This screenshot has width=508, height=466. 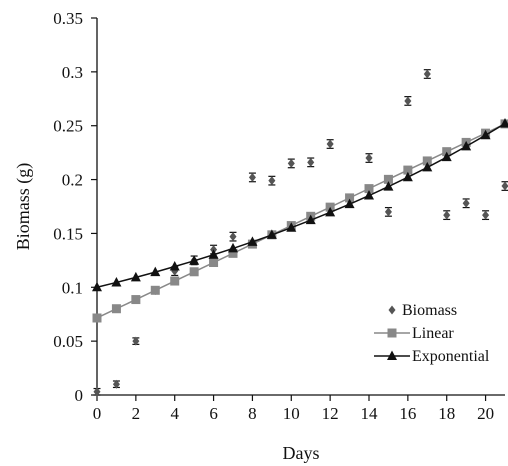 I want to click on y-tick-label: 0.25, so click(x=68, y=126).